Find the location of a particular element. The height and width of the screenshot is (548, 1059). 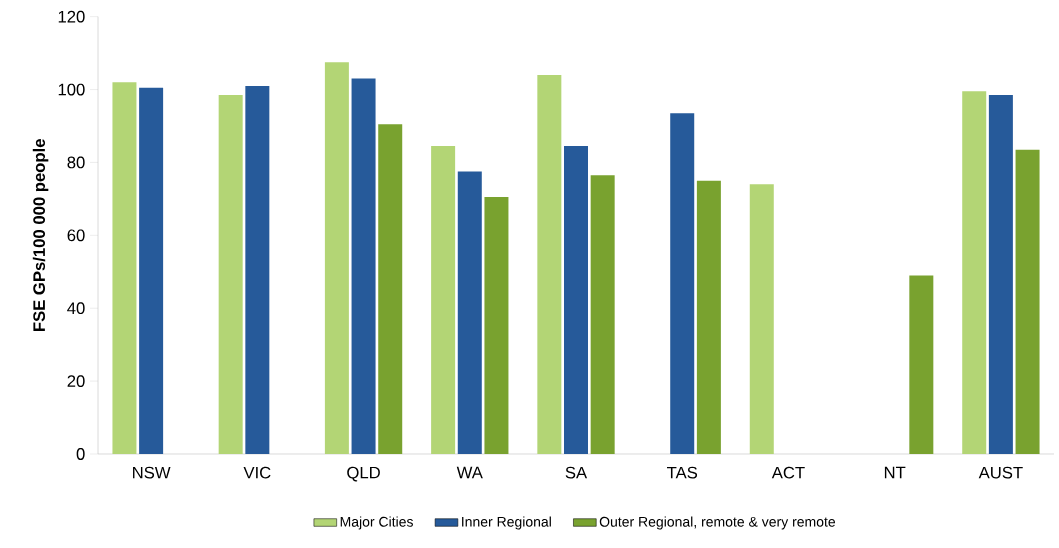

legend-label: Inner Regional is located at coordinates (506, 523).